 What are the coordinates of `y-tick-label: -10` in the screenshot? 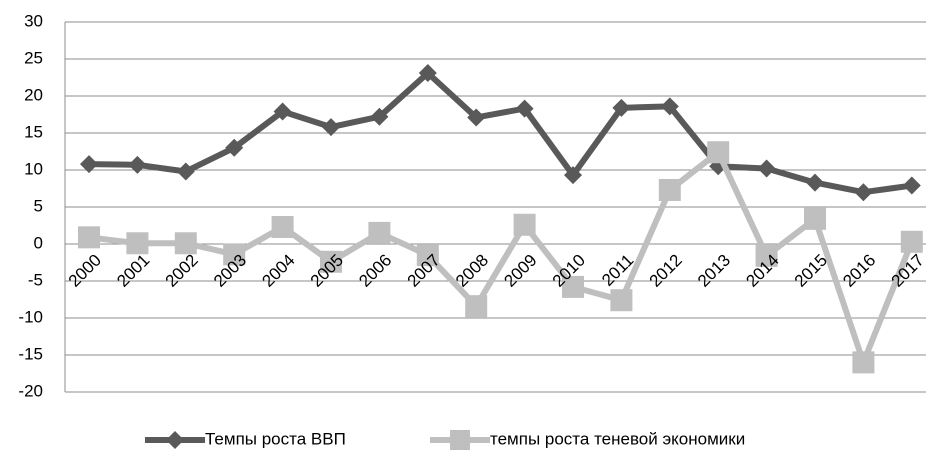 It's located at (30, 316).